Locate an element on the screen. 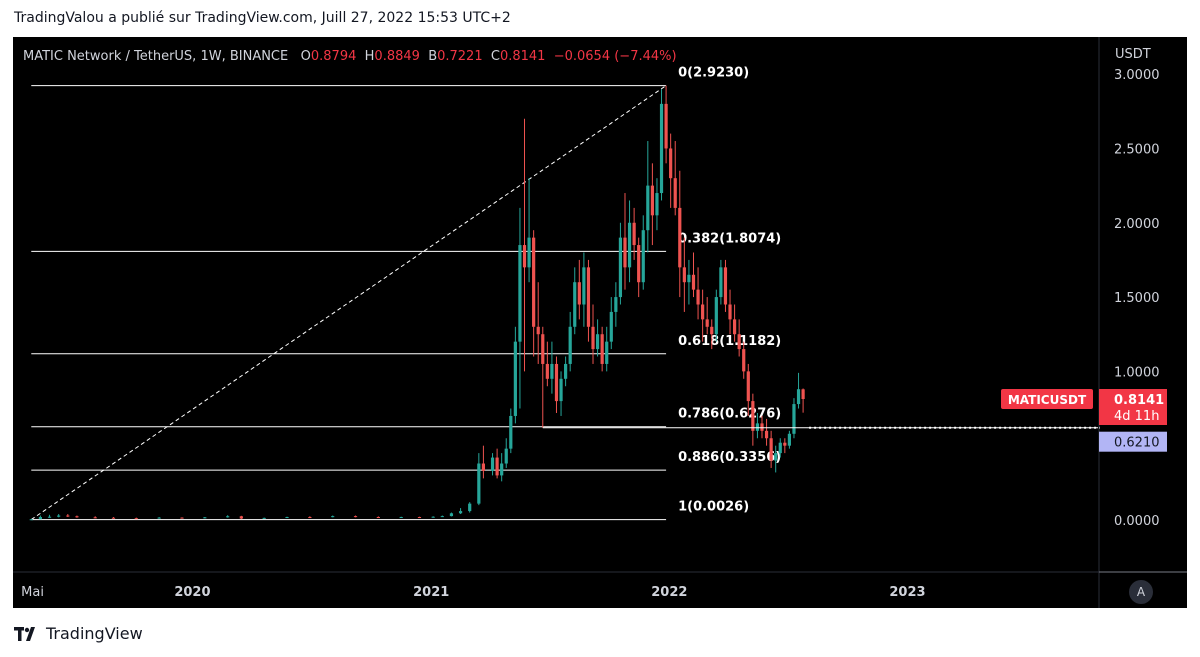 The height and width of the screenshot is (657, 1200). legend-low-label: B is located at coordinates (433, 56).